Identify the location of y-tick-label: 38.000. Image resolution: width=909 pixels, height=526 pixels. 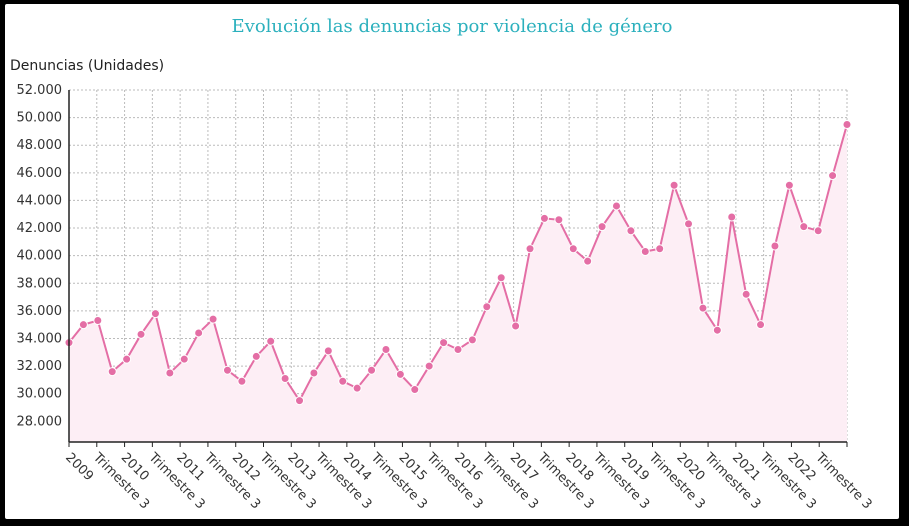
(40, 283).